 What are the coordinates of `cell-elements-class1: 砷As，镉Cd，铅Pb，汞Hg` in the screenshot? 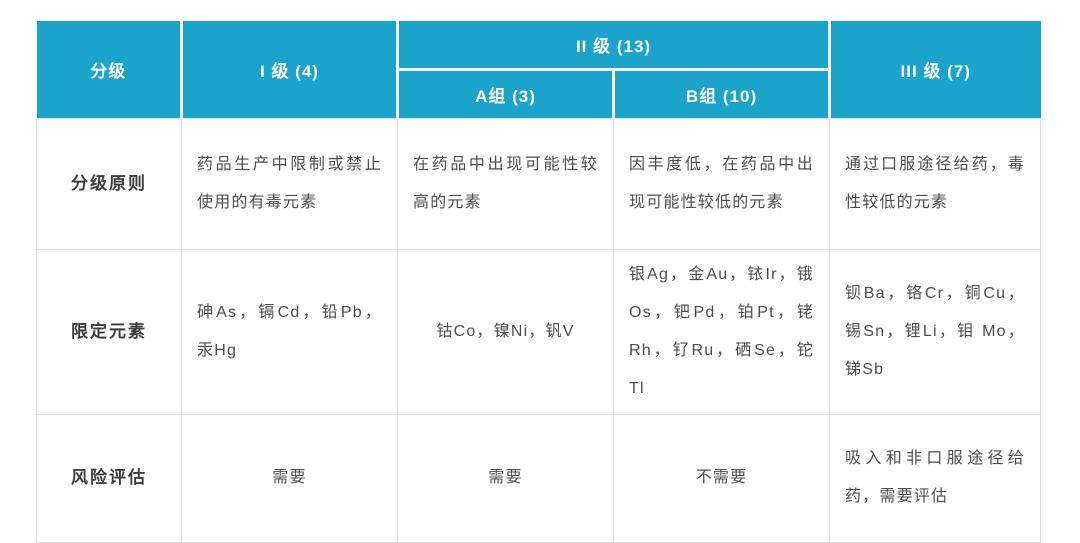 It's located at (289, 331).